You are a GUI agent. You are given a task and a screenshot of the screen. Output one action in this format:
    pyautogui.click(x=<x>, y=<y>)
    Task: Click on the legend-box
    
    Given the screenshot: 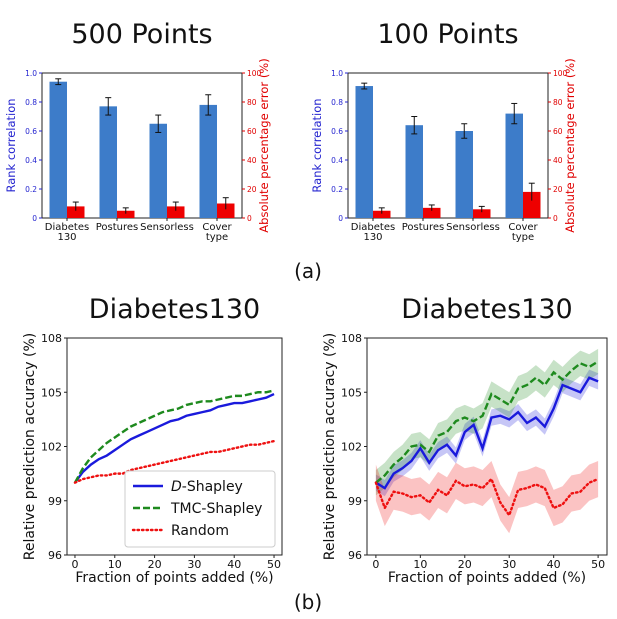 What is the action you would take?
    pyautogui.click(x=200, y=509)
    